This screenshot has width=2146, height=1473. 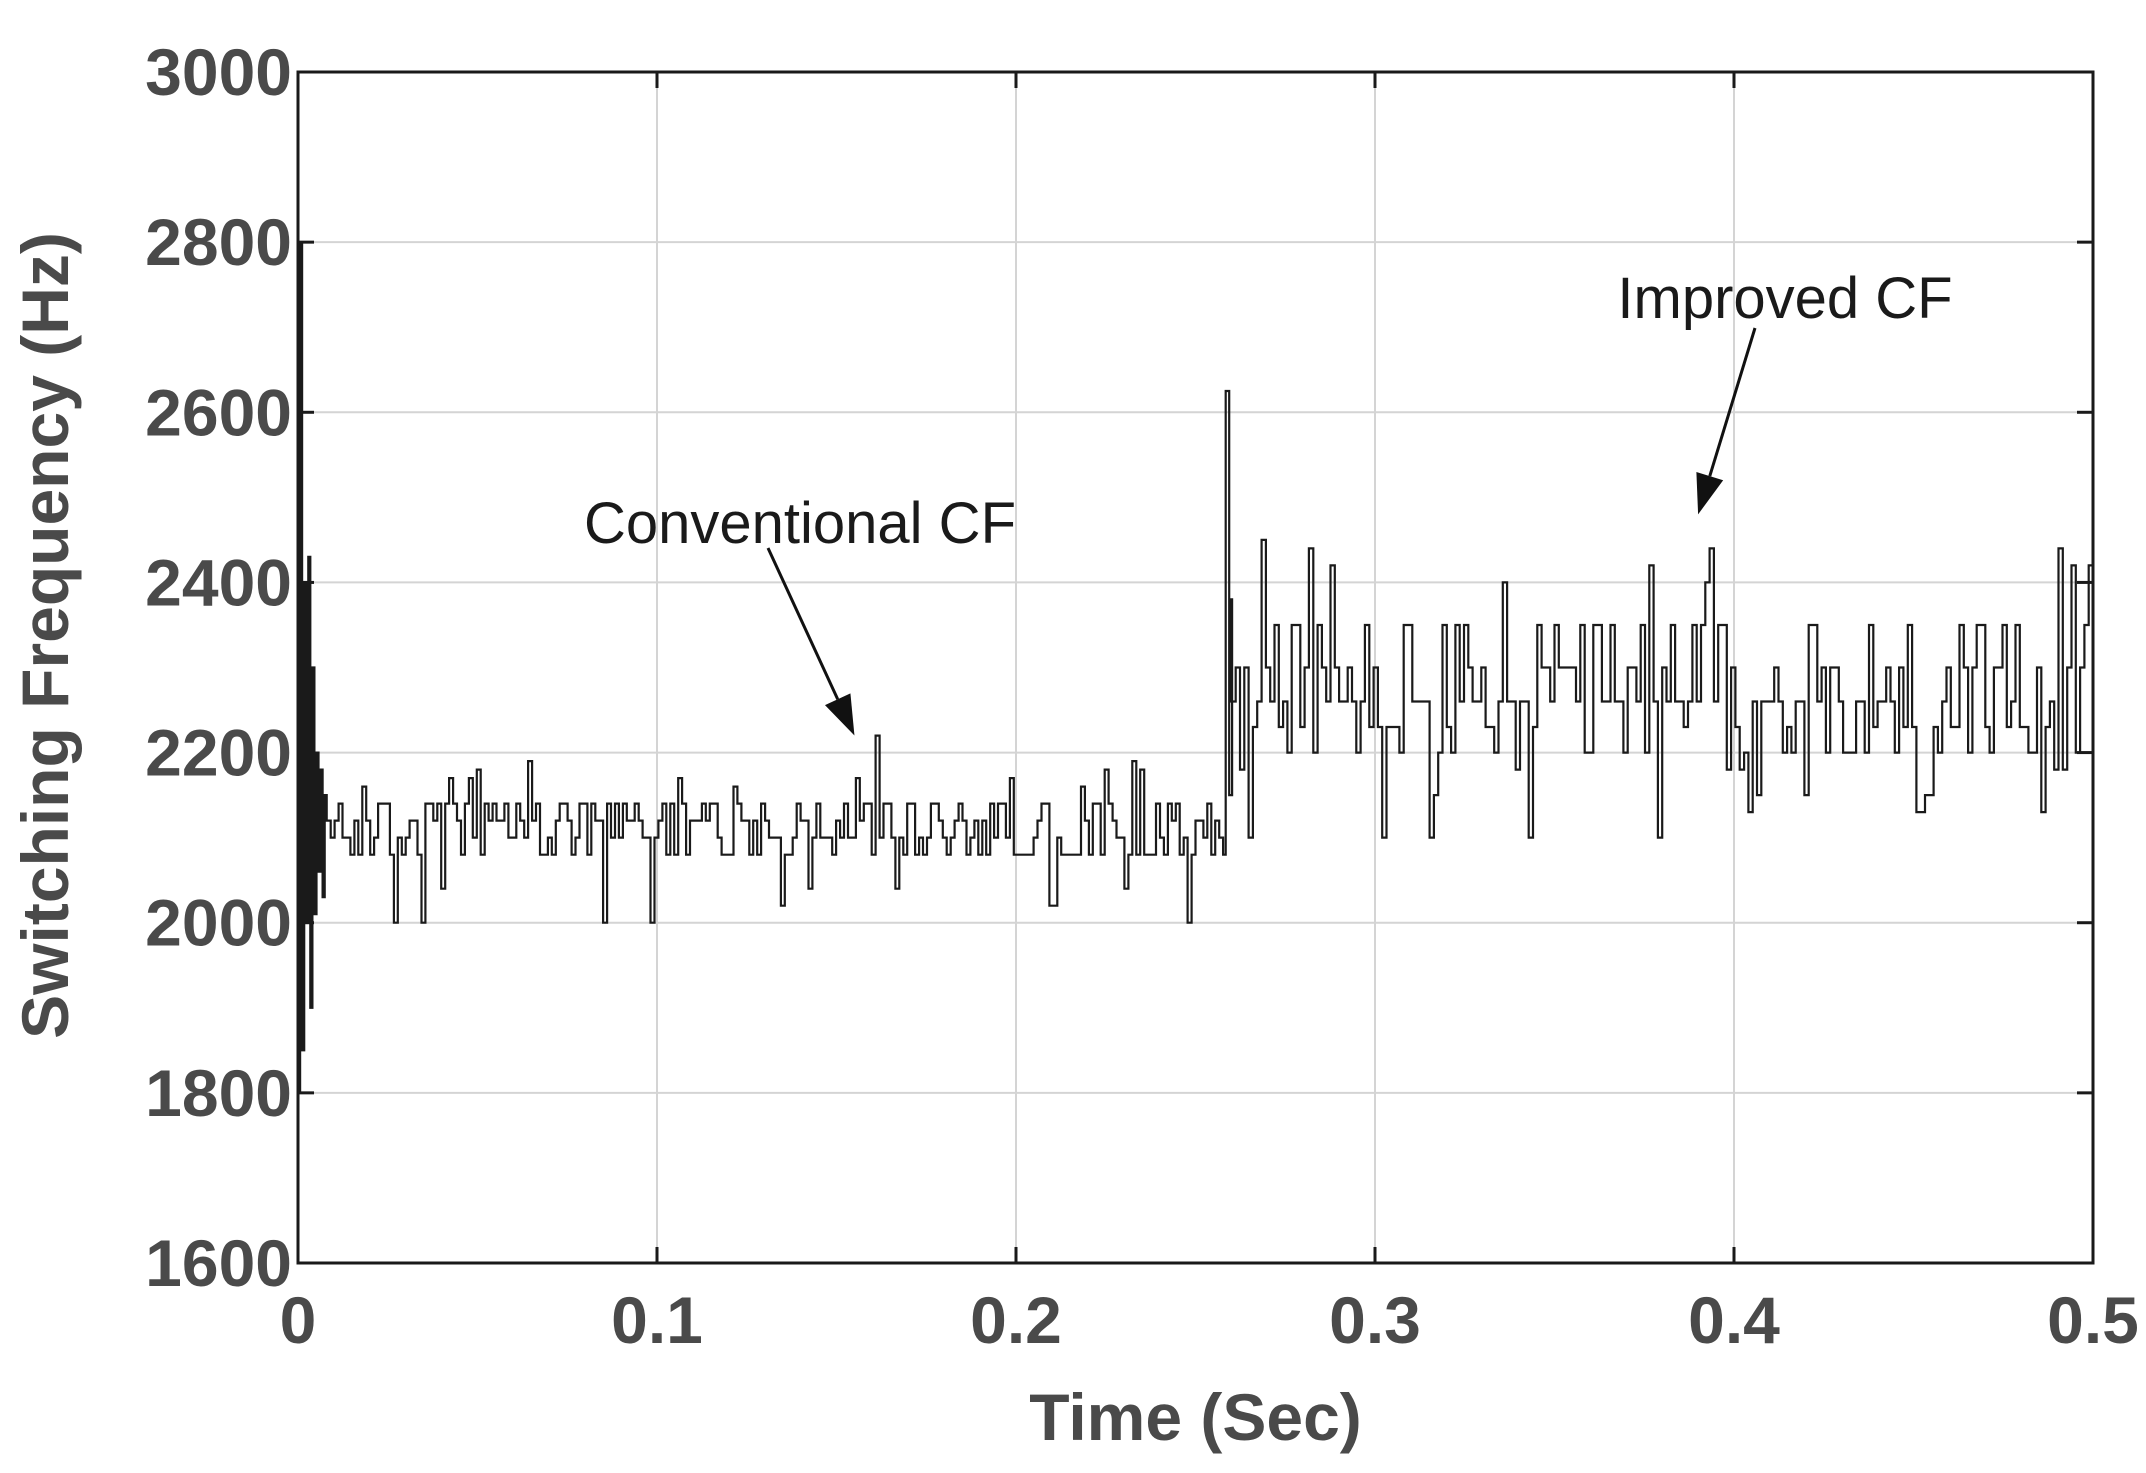 I want to click on x-tick-label: 0.1, so click(x=657, y=1320).